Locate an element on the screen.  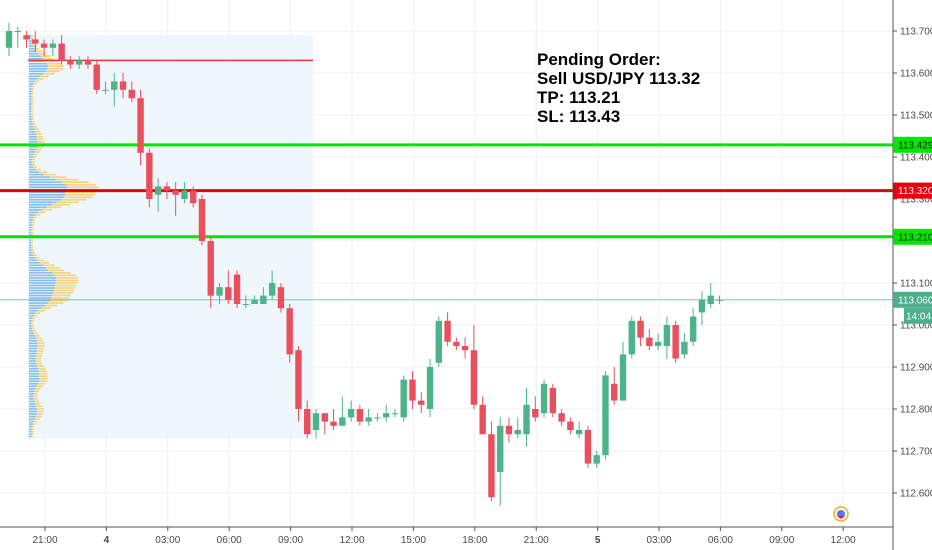
price-tick-label: 112.800 is located at coordinates (916, 410).